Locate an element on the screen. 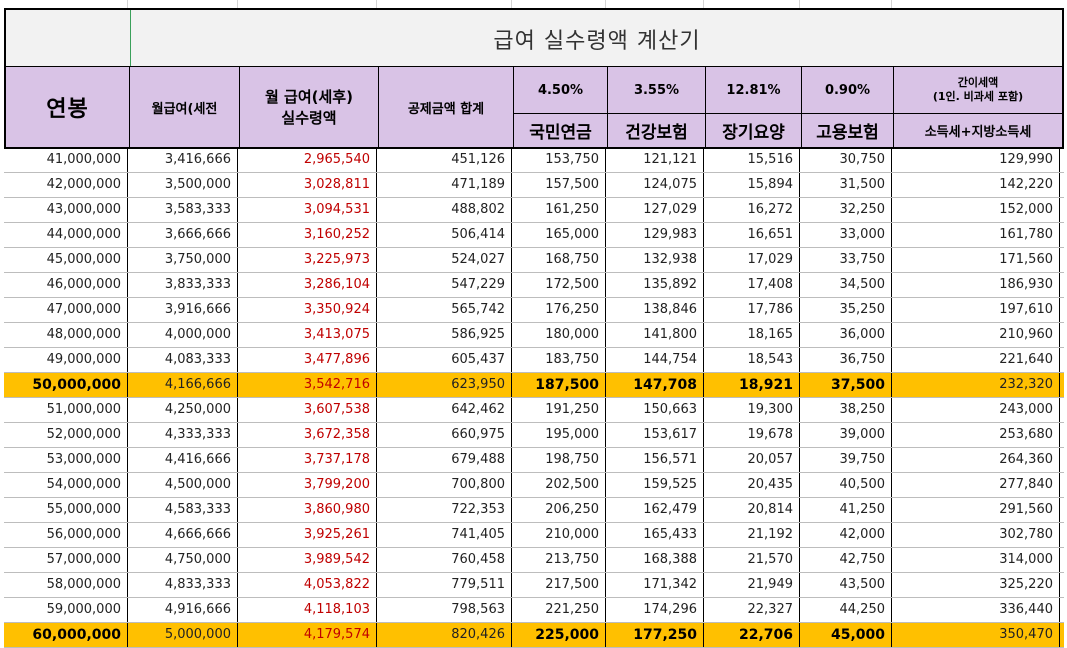 The height and width of the screenshot is (648, 1067). cell-lt: 17,786 is located at coordinates (752, 310).